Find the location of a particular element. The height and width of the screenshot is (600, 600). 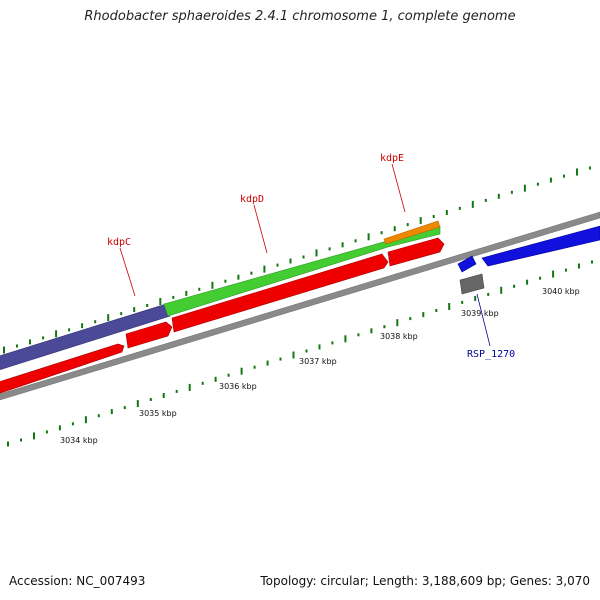

kdpE-leader-line is located at coordinates (398, 188).